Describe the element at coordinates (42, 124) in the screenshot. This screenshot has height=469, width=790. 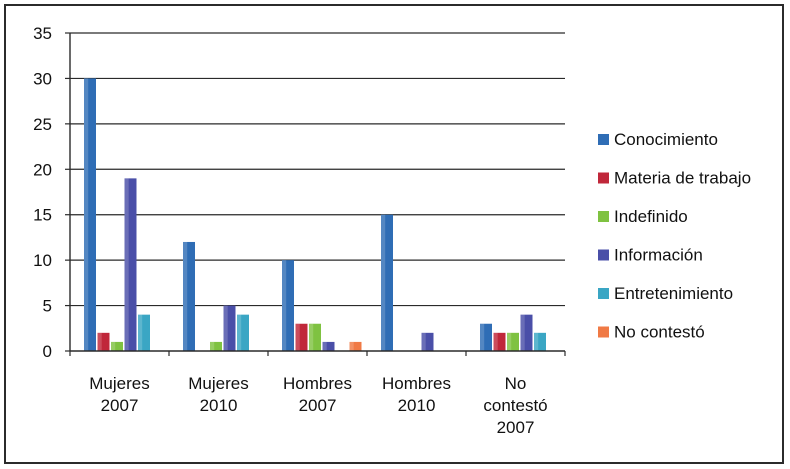
I see `y-tick-label: 25` at that location.